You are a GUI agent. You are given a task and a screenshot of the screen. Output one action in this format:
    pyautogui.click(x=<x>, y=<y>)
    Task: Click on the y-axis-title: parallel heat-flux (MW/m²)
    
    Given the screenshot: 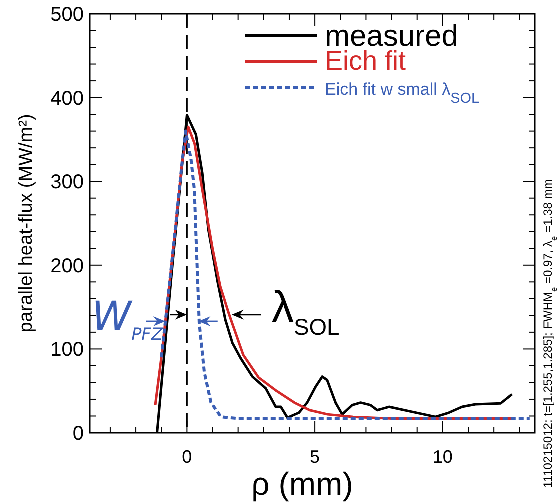 What is the action you would take?
    pyautogui.click(x=26, y=223)
    